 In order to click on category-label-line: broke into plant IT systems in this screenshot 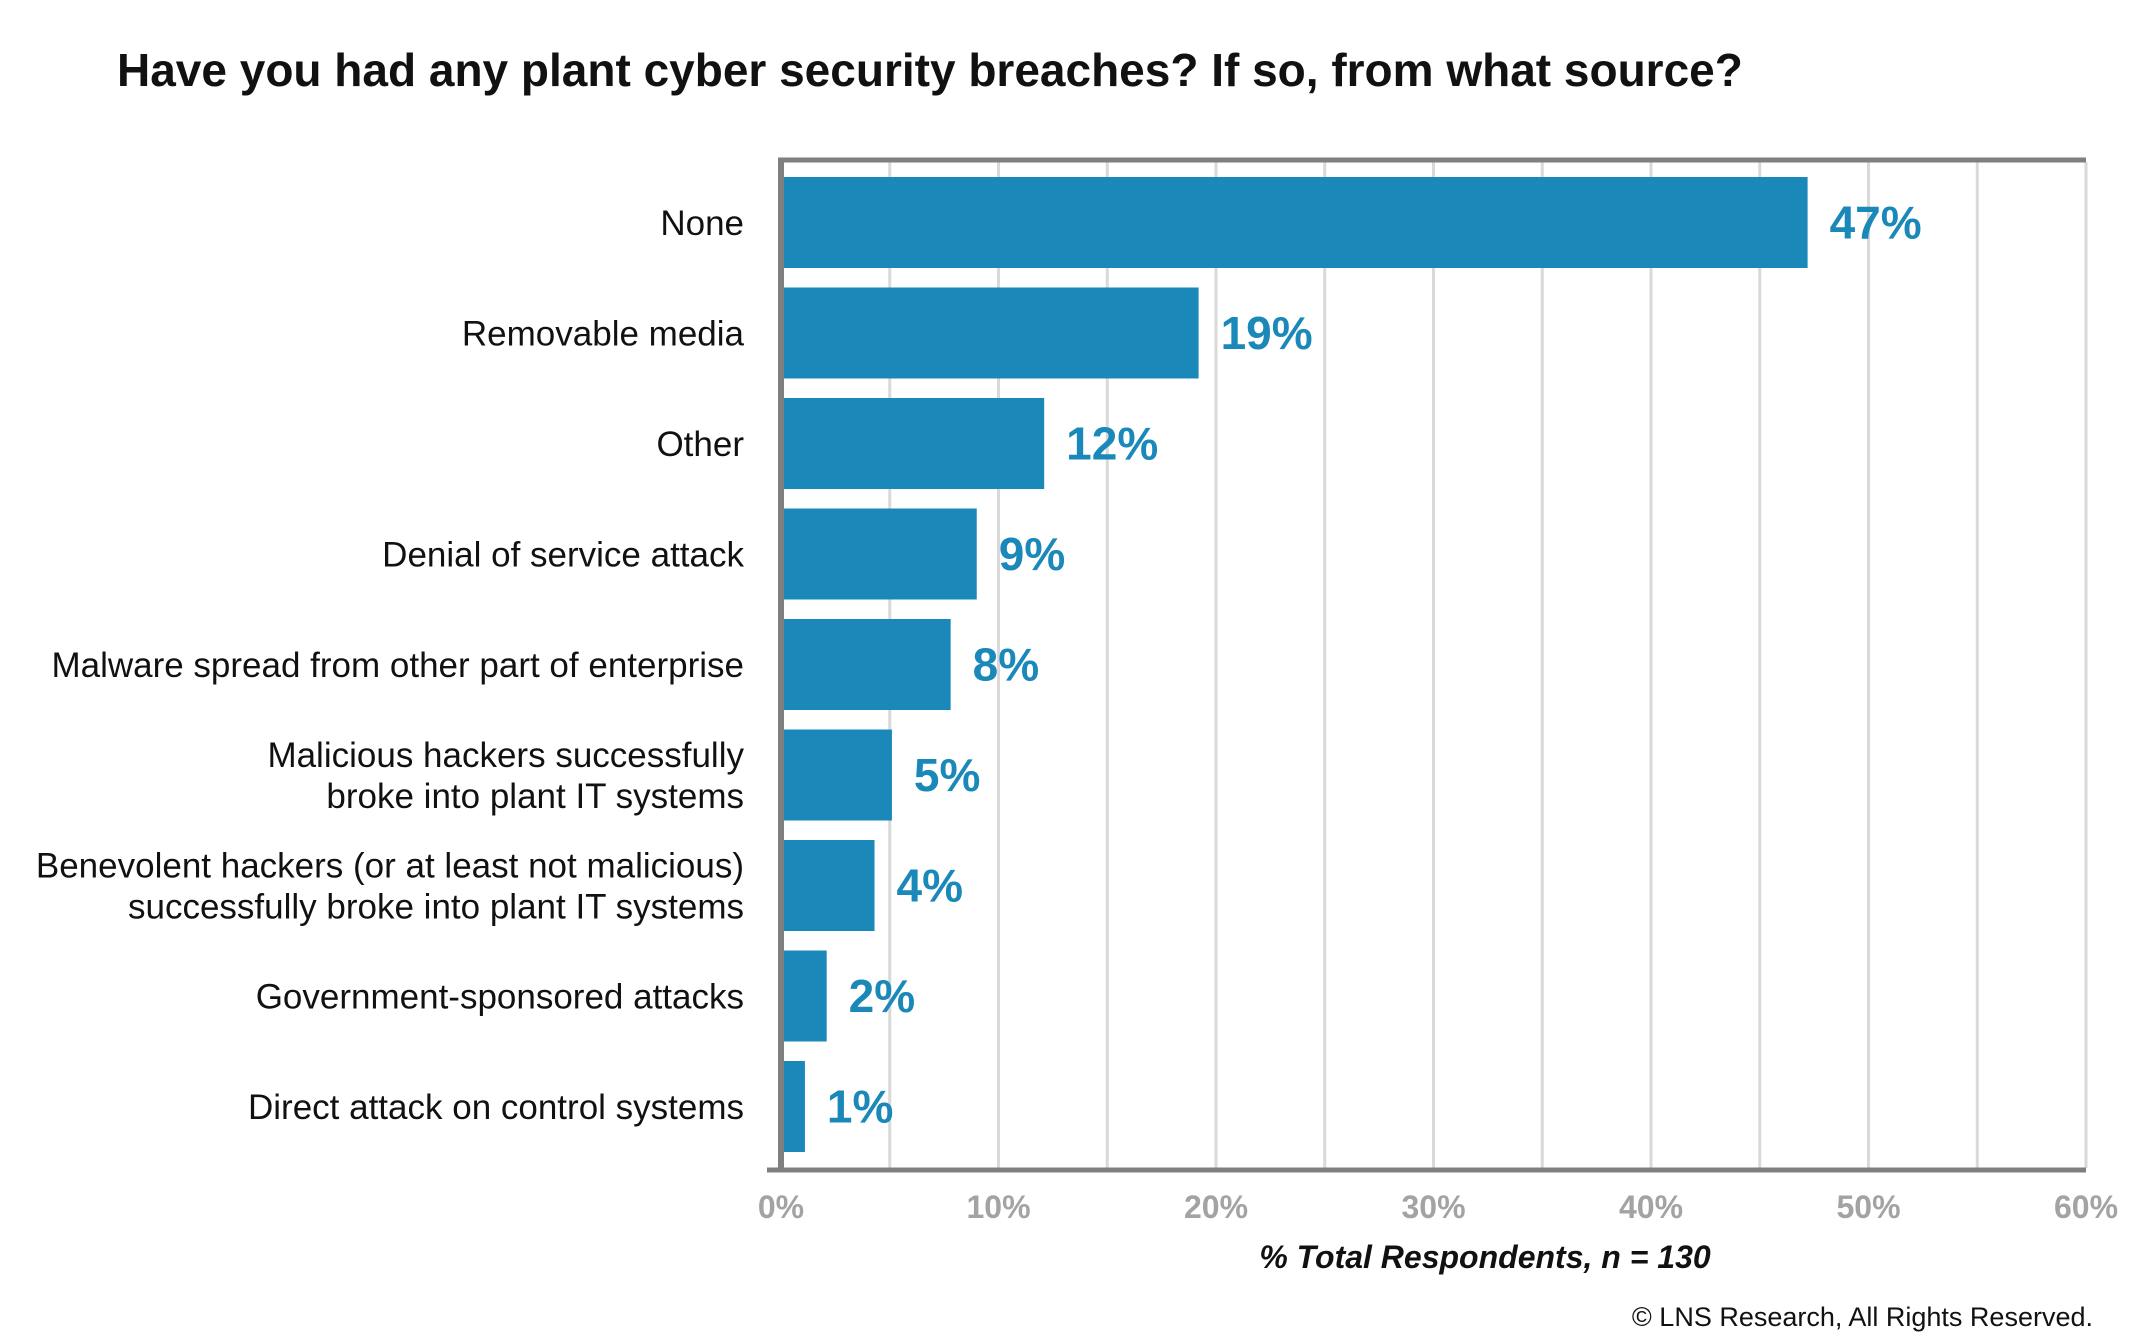, I will do `click(535, 796)`.